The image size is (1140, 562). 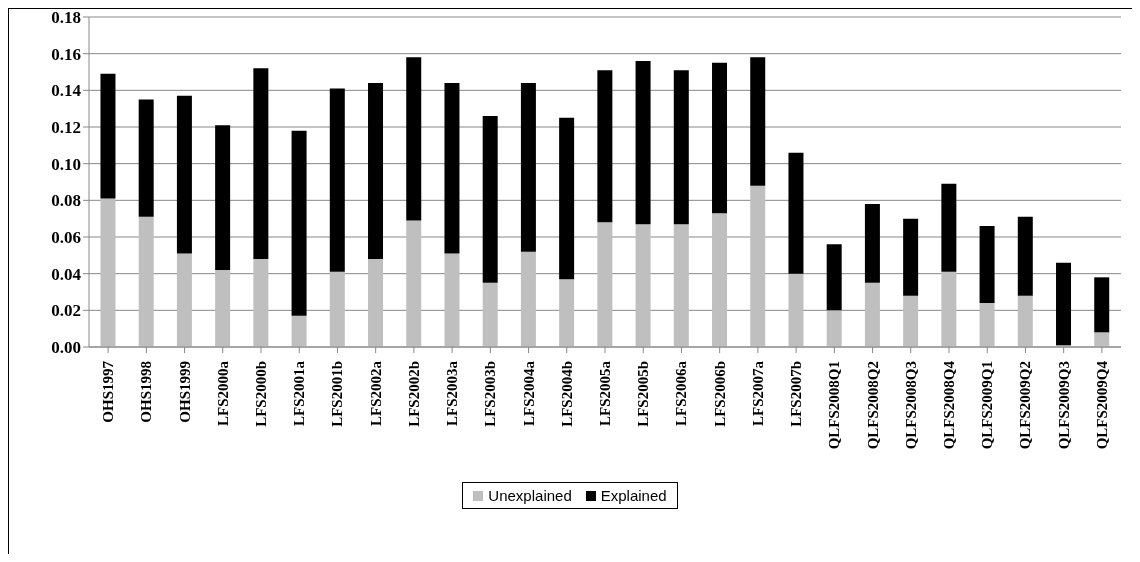 I want to click on x-tick-label: QLFS2009Q3, so click(x=1063, y=405).